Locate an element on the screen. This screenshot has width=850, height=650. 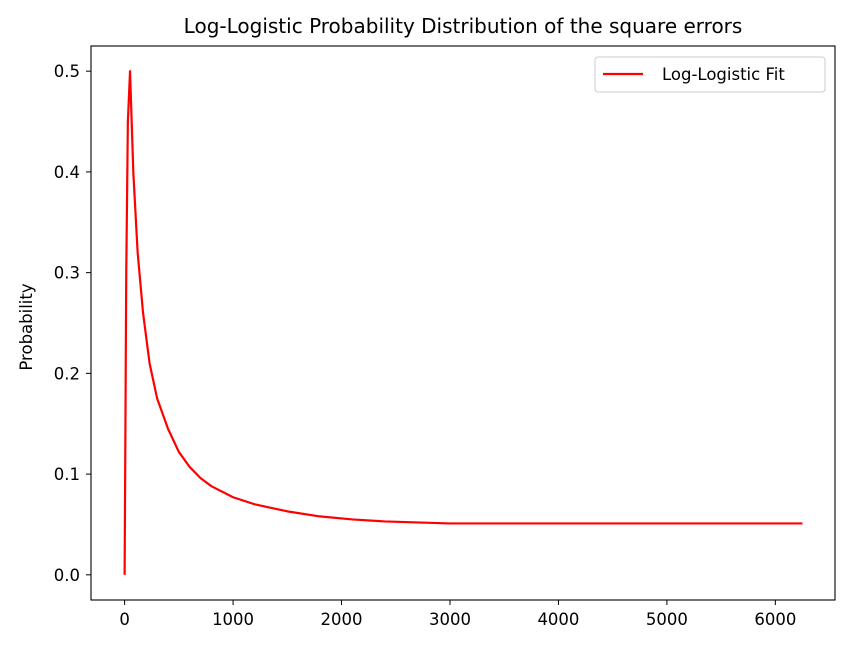
x-tick-label-0: 0 is located at coordinates (124, 619).